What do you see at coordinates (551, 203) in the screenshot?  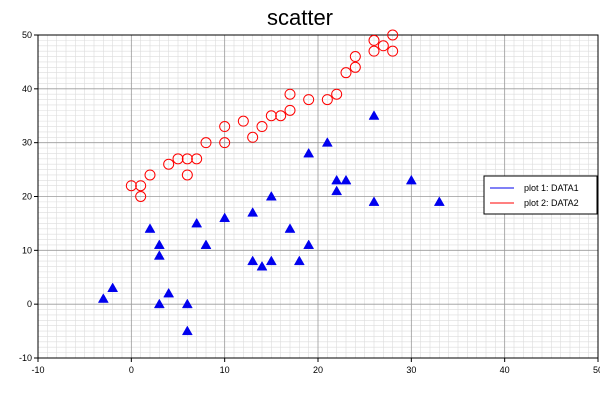 I see `legend-label: plot 2: DATA2` at bounding box center [551, 203].